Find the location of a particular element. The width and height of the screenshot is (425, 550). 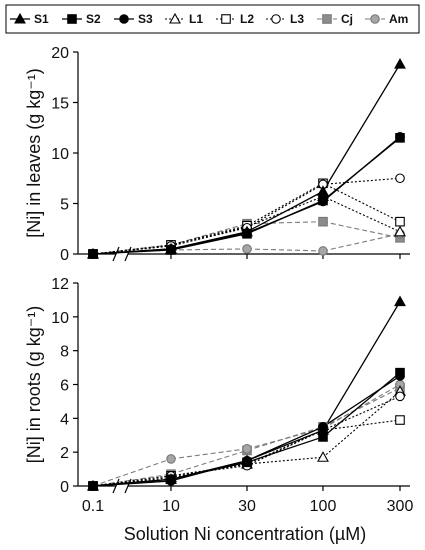

y-tick-label: 8 is located at coordinates (64, 352).